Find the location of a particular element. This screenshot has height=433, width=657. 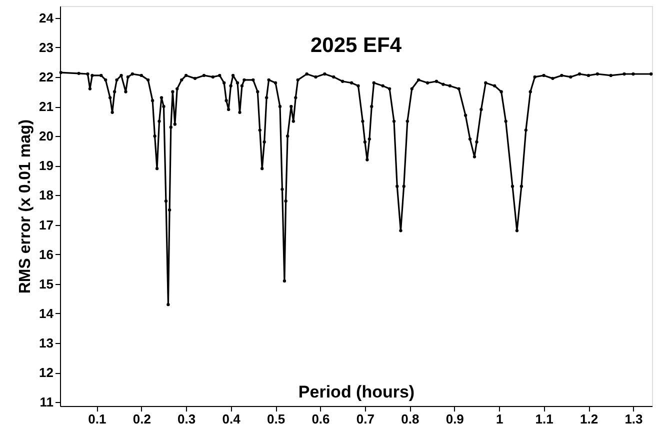

y-tick-label: 21 is located at coordinates (46, 106).